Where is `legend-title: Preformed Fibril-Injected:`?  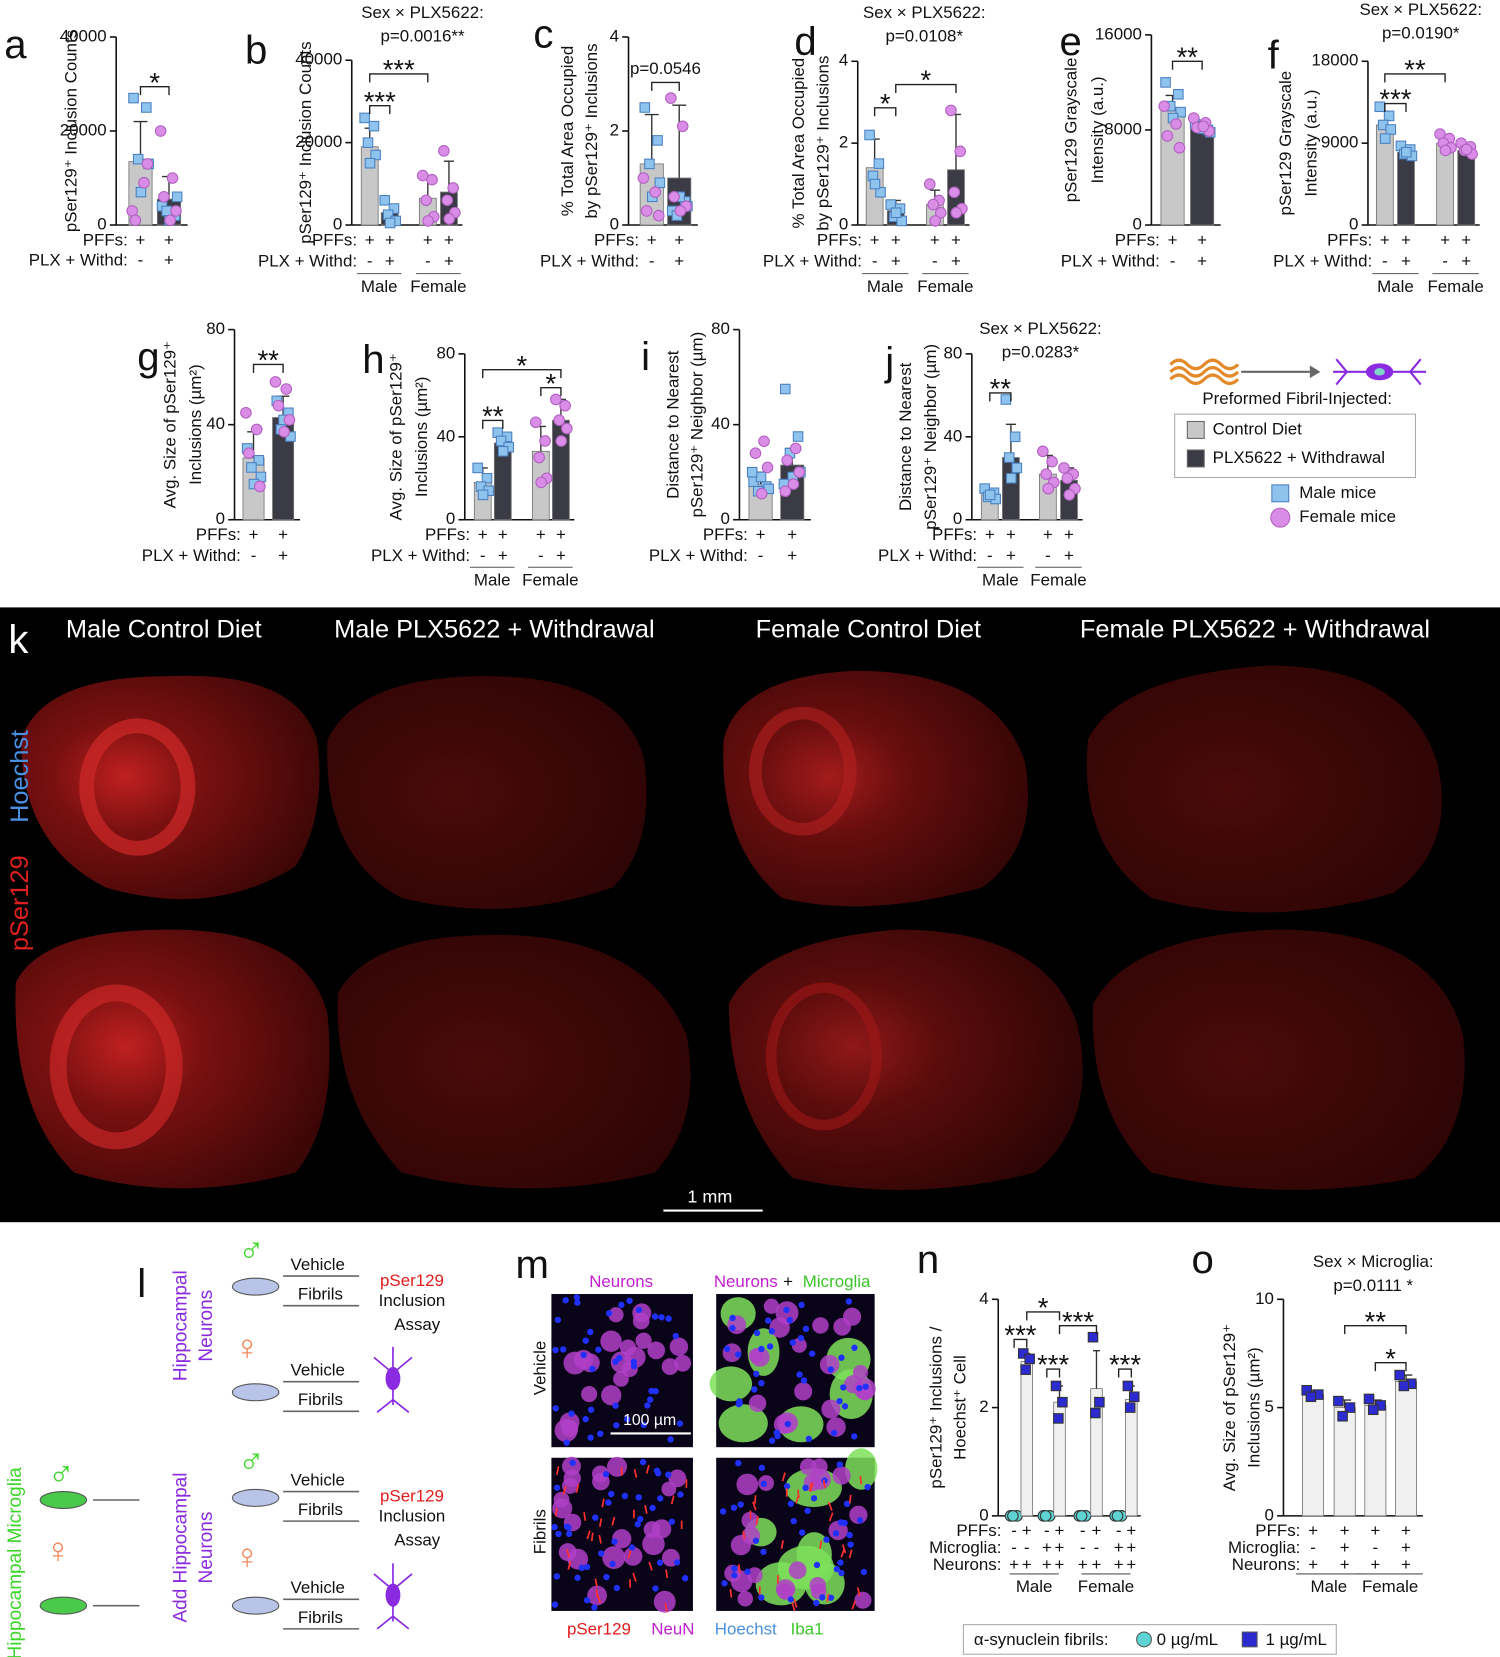 legend-title: Preformed Fibril-Injected: is located at coordinates (1297, 398).